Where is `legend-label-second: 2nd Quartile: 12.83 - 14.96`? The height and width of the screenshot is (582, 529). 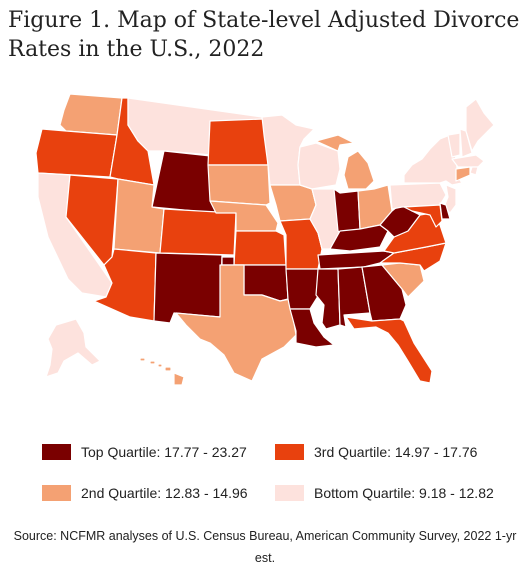 legend-label-second: 2nd Quartile: 12.83 - 14.96 is located at coordinates (164, 493).